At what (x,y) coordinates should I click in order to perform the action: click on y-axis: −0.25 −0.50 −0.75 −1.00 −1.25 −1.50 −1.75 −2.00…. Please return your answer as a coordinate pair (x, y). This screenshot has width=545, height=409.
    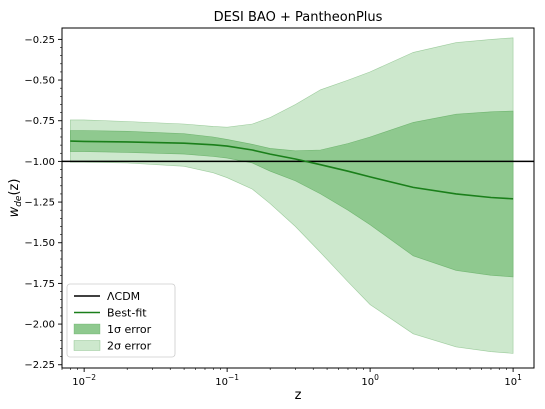
    Looking at the image, I should click on (43, 203).